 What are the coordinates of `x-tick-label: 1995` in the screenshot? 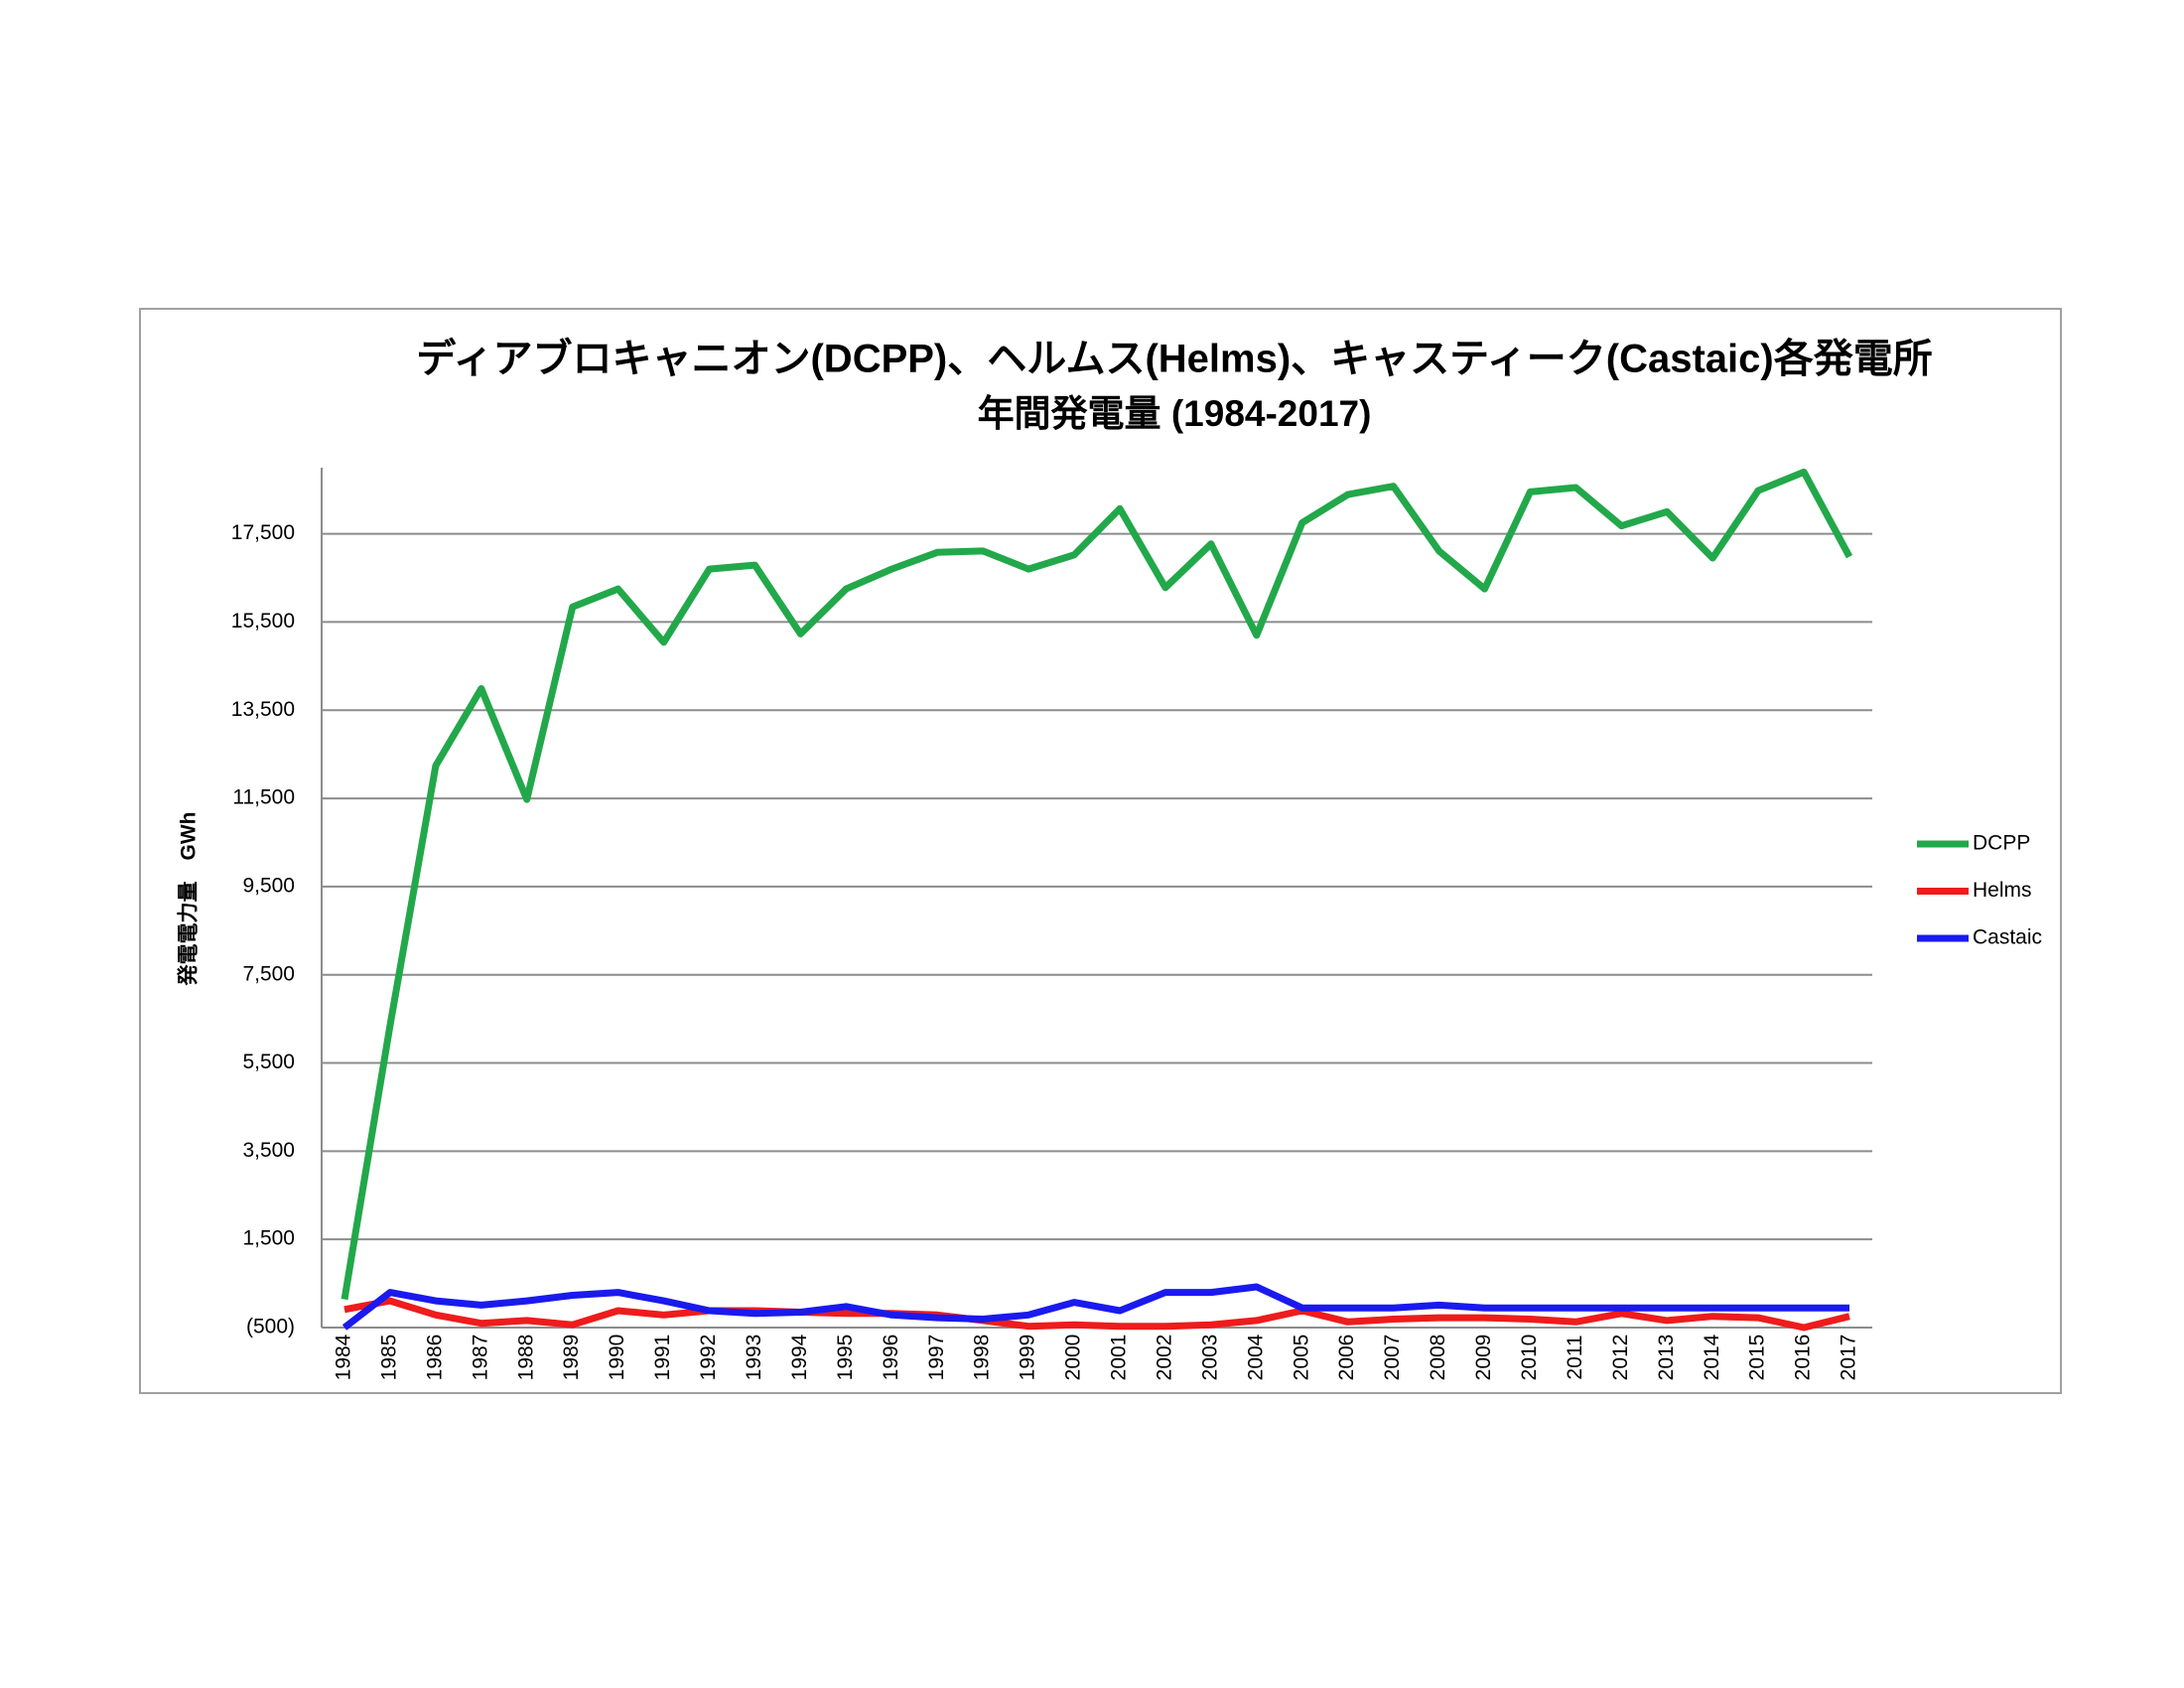 It's located at (845, 1358).